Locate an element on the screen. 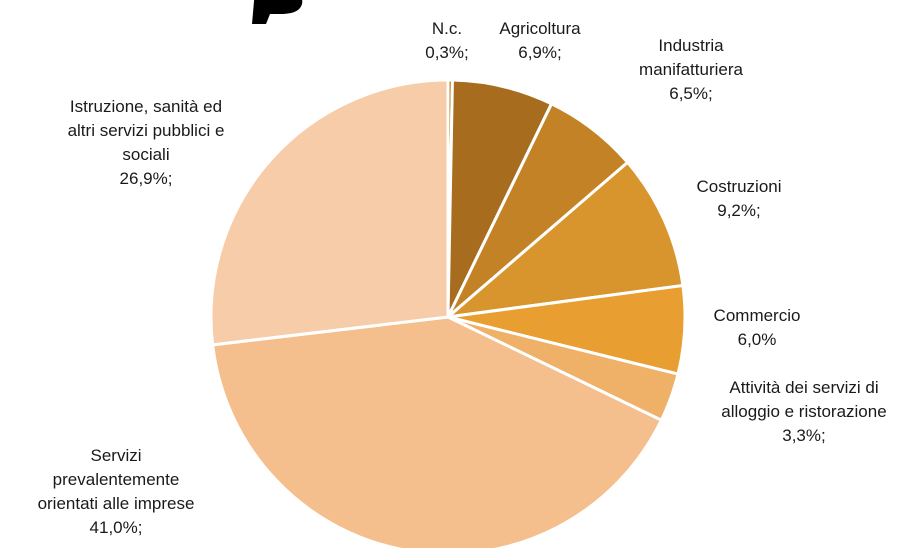  cropped-title-glyph is located at coordinates (277, 12).